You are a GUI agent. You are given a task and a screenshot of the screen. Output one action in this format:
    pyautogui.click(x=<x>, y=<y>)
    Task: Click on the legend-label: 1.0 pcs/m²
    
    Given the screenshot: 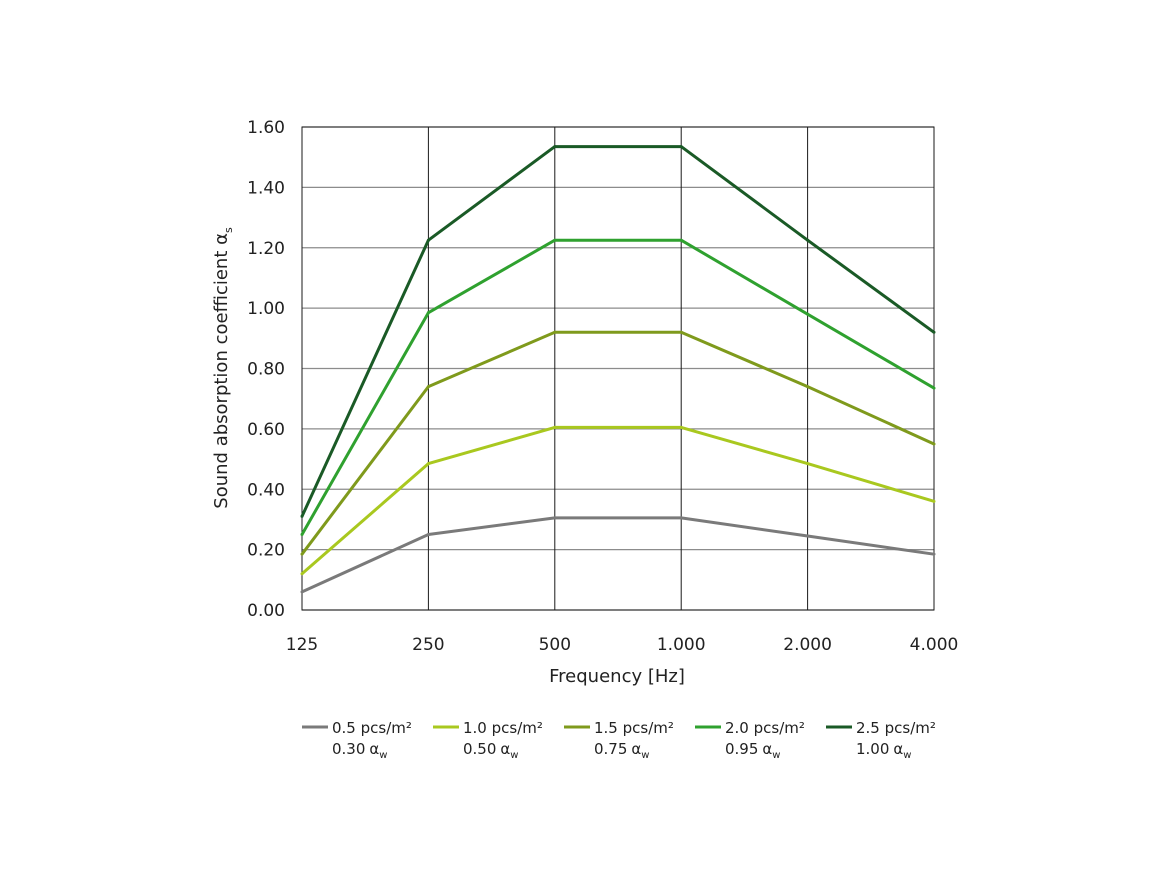 What is the action you would take?
    pyautogui.click(x=503, y=728)
    